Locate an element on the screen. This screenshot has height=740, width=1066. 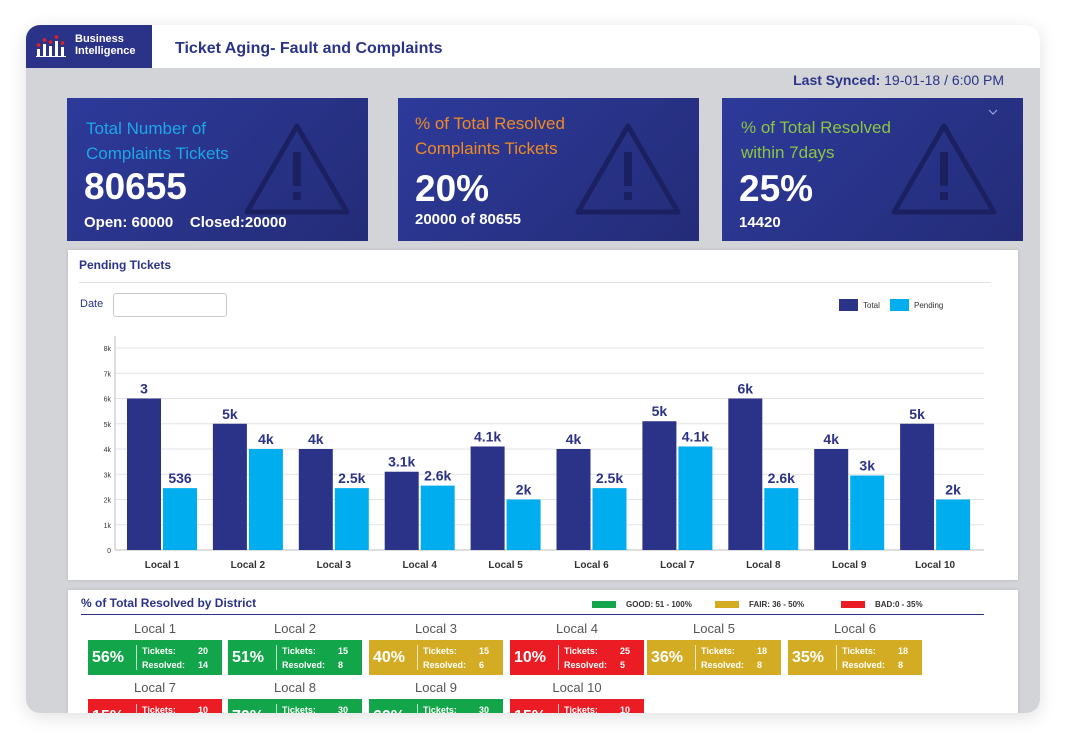
district-percent: 15% is located at coordinates (108, 710).